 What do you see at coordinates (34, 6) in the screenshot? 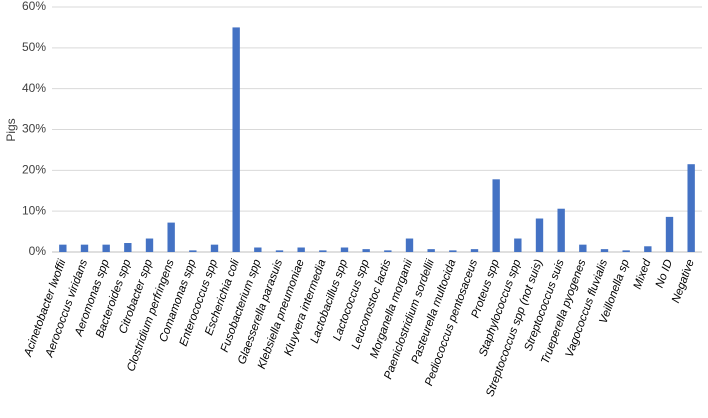
I see `y-tick-label: 60%` at bounding box center [34, 6].